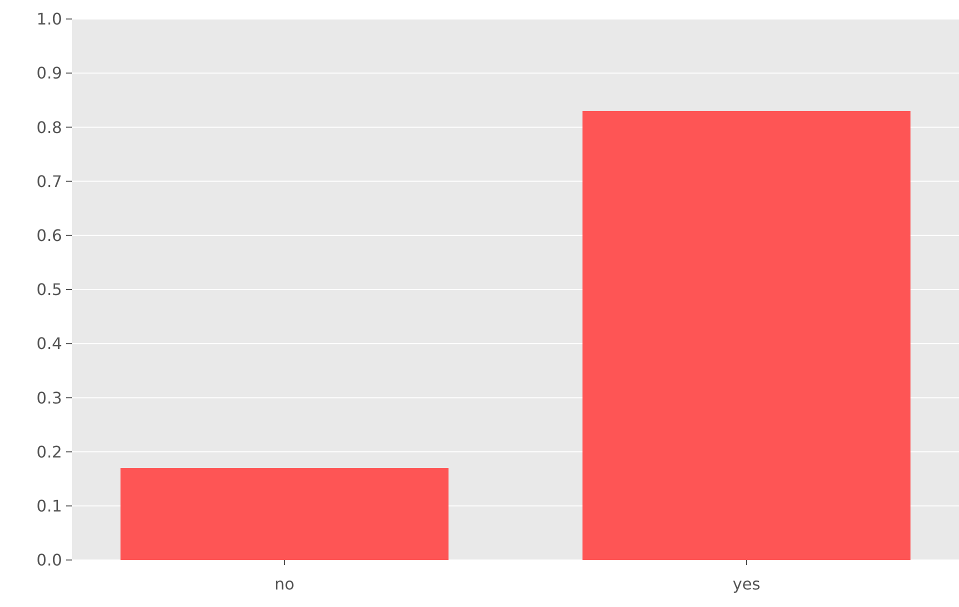  What do you see at coordinates (49, 398) in the screenshot?
I see `y-tick-label: 0.3` at bounding box center [49, 398].